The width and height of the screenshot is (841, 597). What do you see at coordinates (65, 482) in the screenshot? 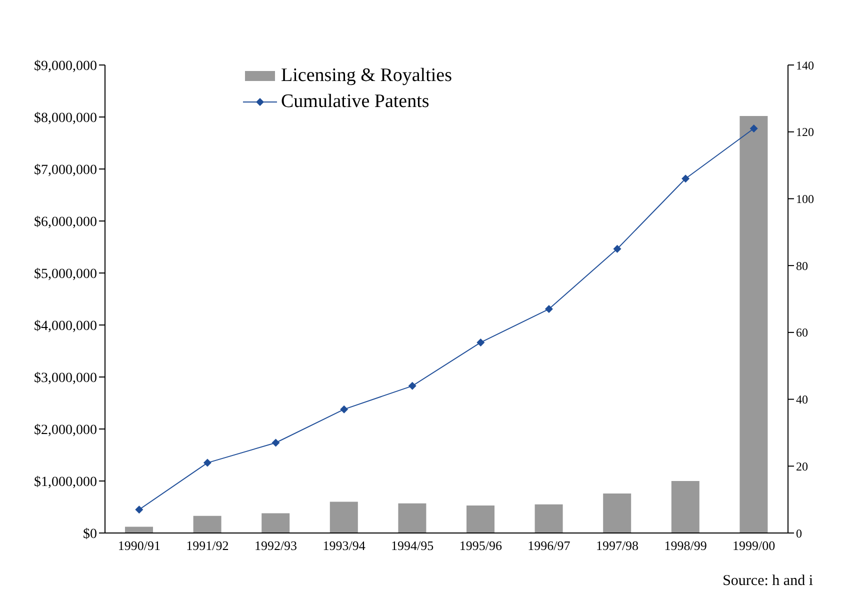
I see `y-tick-label: $1,000,000` at bounding box center [65, 482].